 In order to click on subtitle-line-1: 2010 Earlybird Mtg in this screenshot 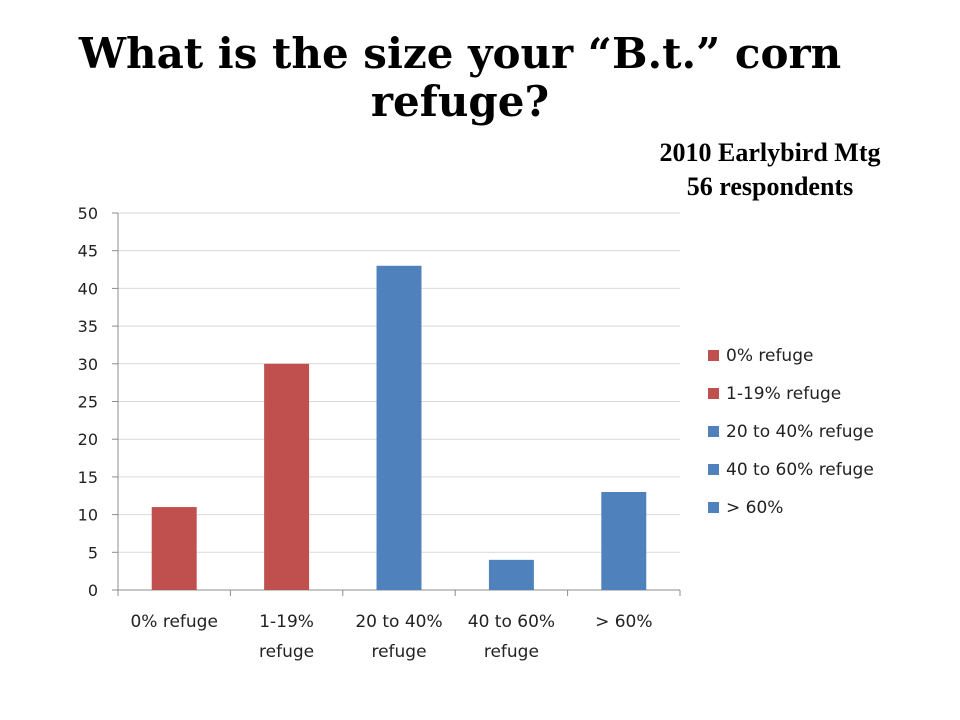, I will do `click(770, 152)`.